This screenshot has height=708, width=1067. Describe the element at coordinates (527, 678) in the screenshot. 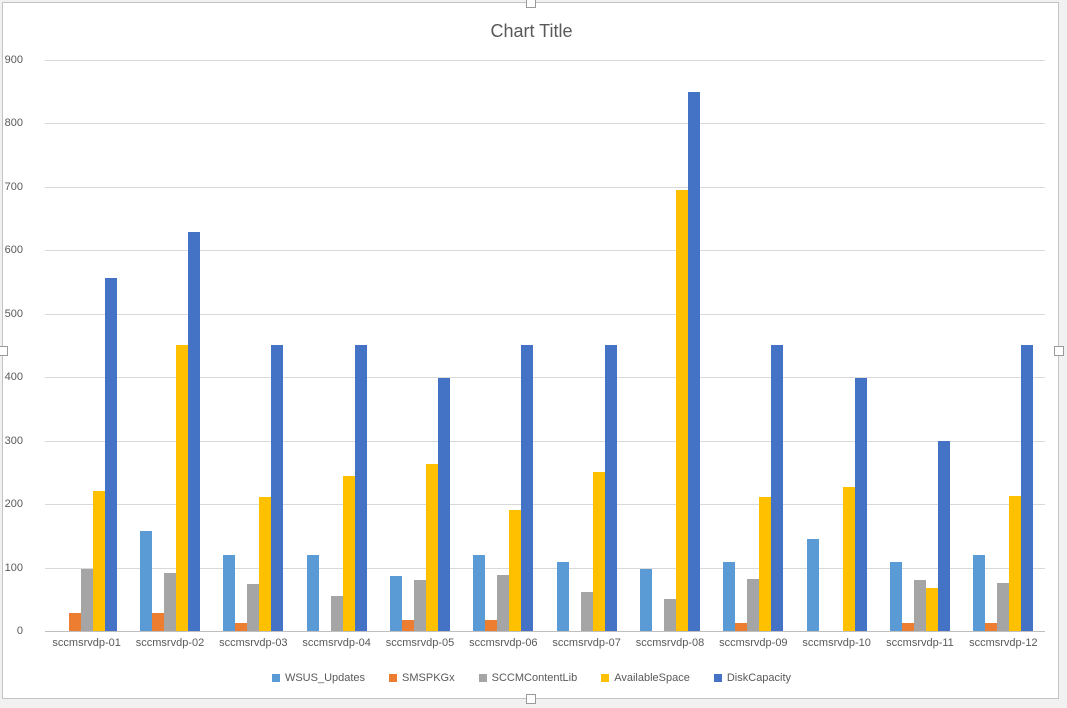

I see `legend-item-SCCMContentLib: SCCMContentLib` at that location.